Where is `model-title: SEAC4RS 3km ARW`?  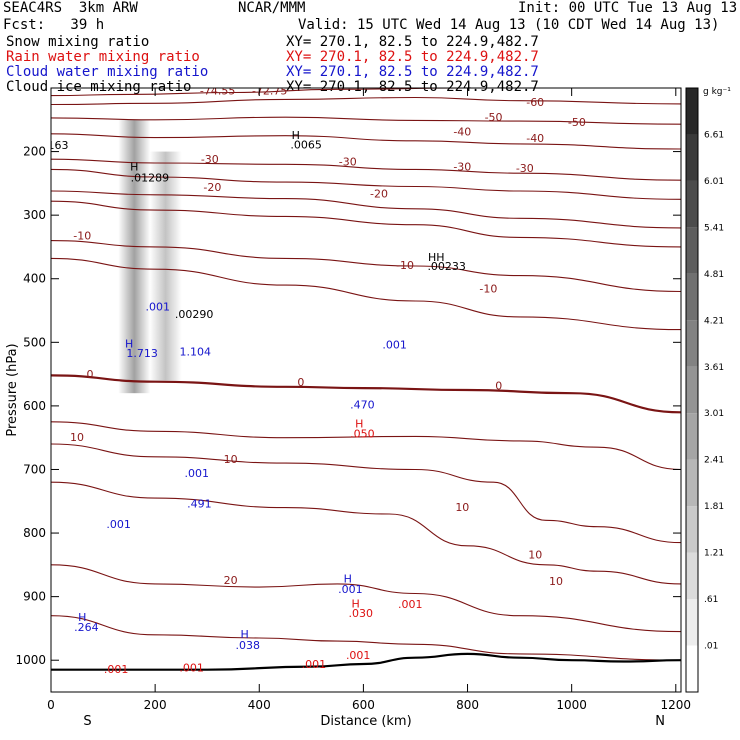 model-title: SEAC4RS 3km ARW is located at coordinates (70, 8).